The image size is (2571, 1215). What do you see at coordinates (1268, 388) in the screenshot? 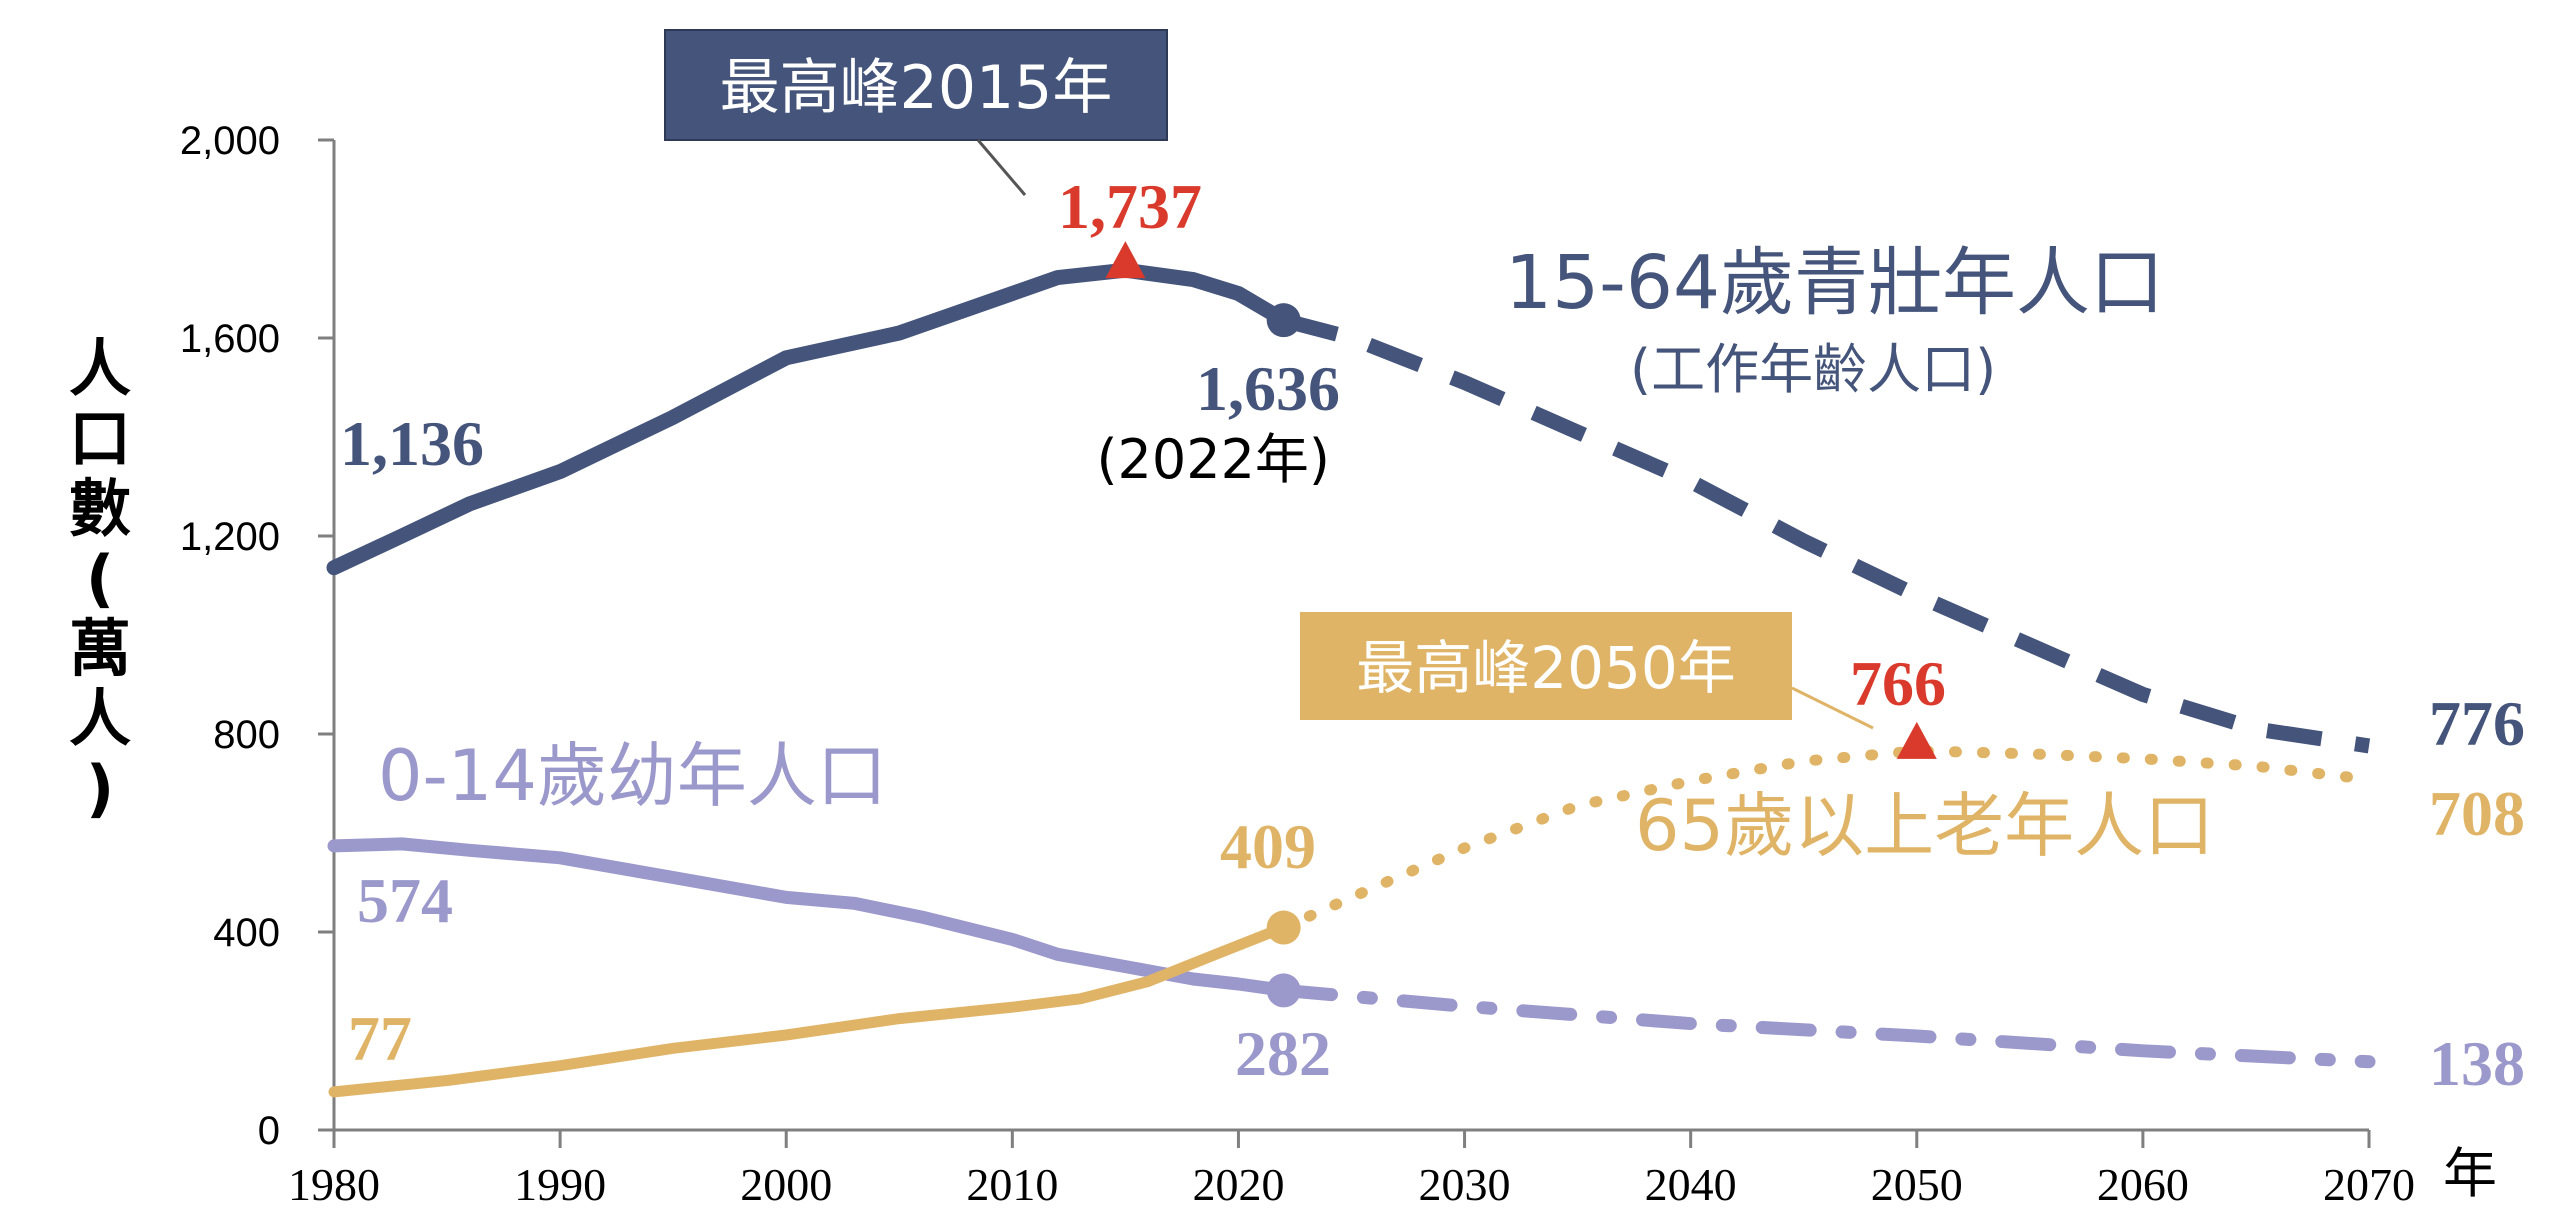
I see `current-value-label: 1,636` at bounding box center [1268, 388].